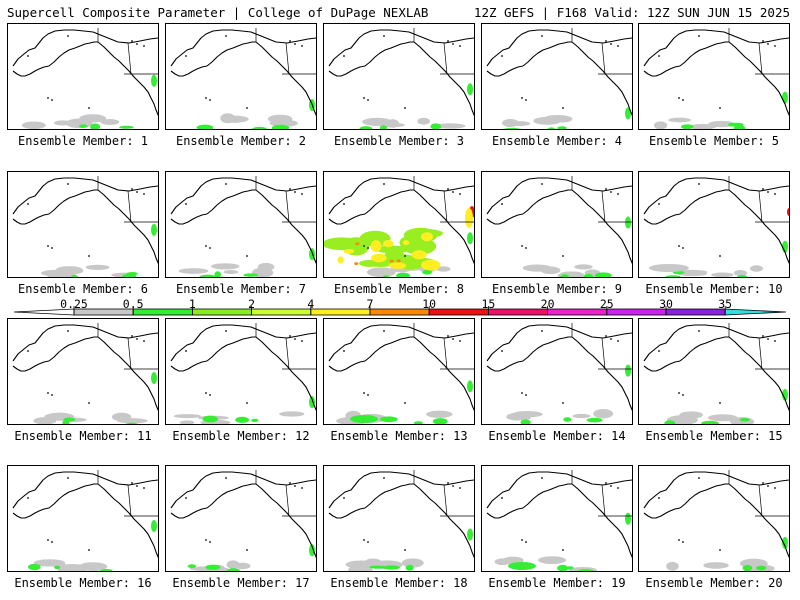 The width and height of the screenshot is (800, 600). What do you see at coordinates (666, 304) in the screenshot?
I see `colorbar-level-label: 30` at bounding box center [666, 304].